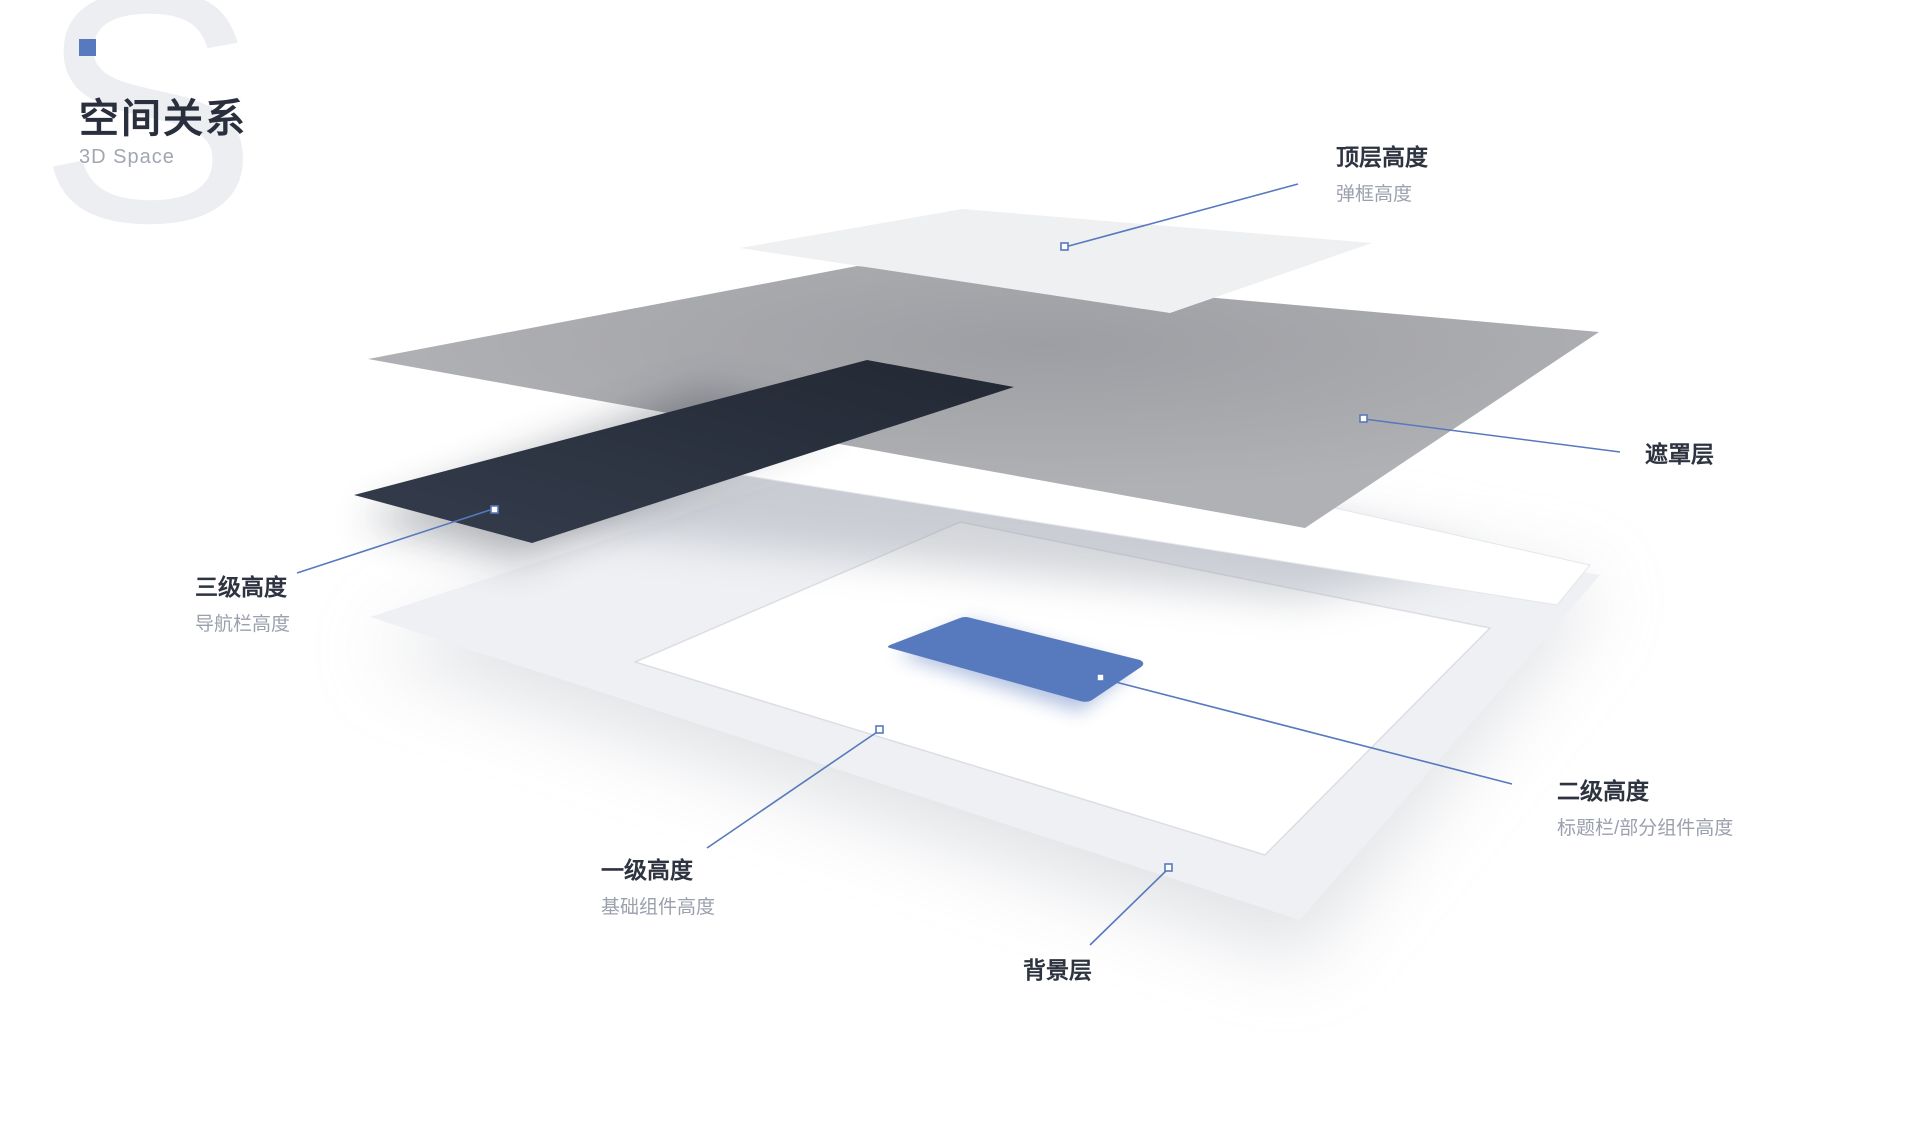 The height and width of the screenshot is (1139, 1920). Describe the element at coordinates (1056, 261) in the screenshot. I see `top-layer` at that location.